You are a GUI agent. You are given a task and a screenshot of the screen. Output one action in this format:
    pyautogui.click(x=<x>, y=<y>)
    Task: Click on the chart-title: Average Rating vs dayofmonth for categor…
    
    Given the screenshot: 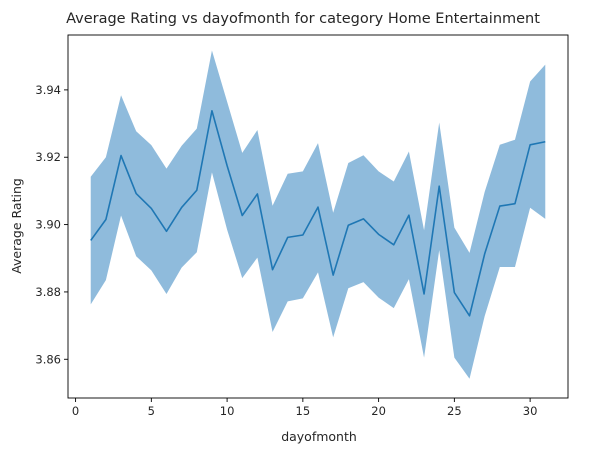 What is the action you would take?
    pyautogui.click(x=303, y=19)
    